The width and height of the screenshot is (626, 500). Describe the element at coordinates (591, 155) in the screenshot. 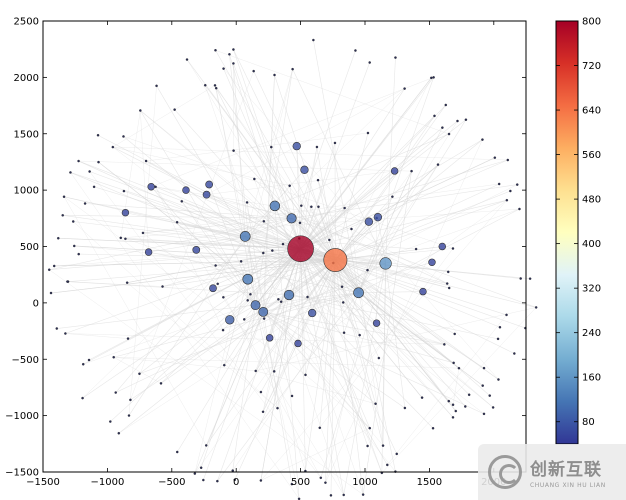

I see `colorbar-tick-label: 560` at that location.